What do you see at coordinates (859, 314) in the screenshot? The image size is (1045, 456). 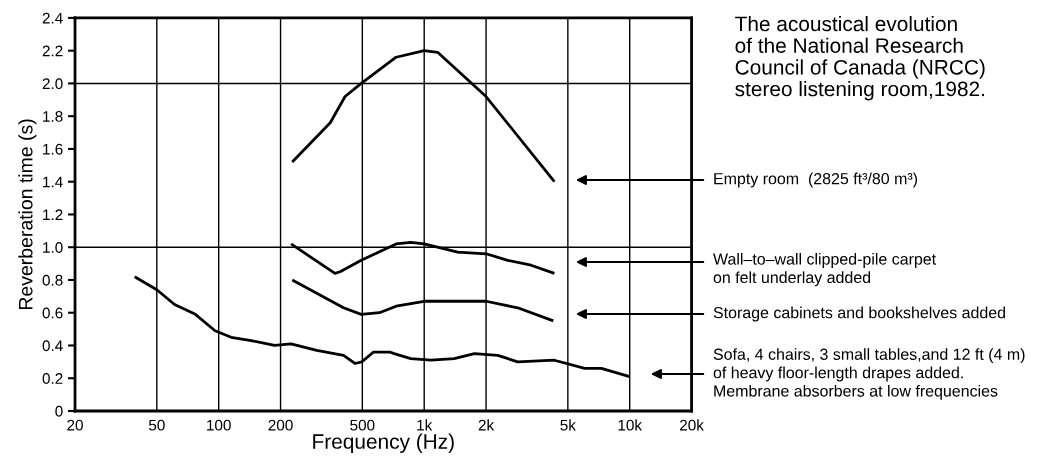 I see `text: Storage cabinets and bookshelves added` at bounding box center [859, 314].